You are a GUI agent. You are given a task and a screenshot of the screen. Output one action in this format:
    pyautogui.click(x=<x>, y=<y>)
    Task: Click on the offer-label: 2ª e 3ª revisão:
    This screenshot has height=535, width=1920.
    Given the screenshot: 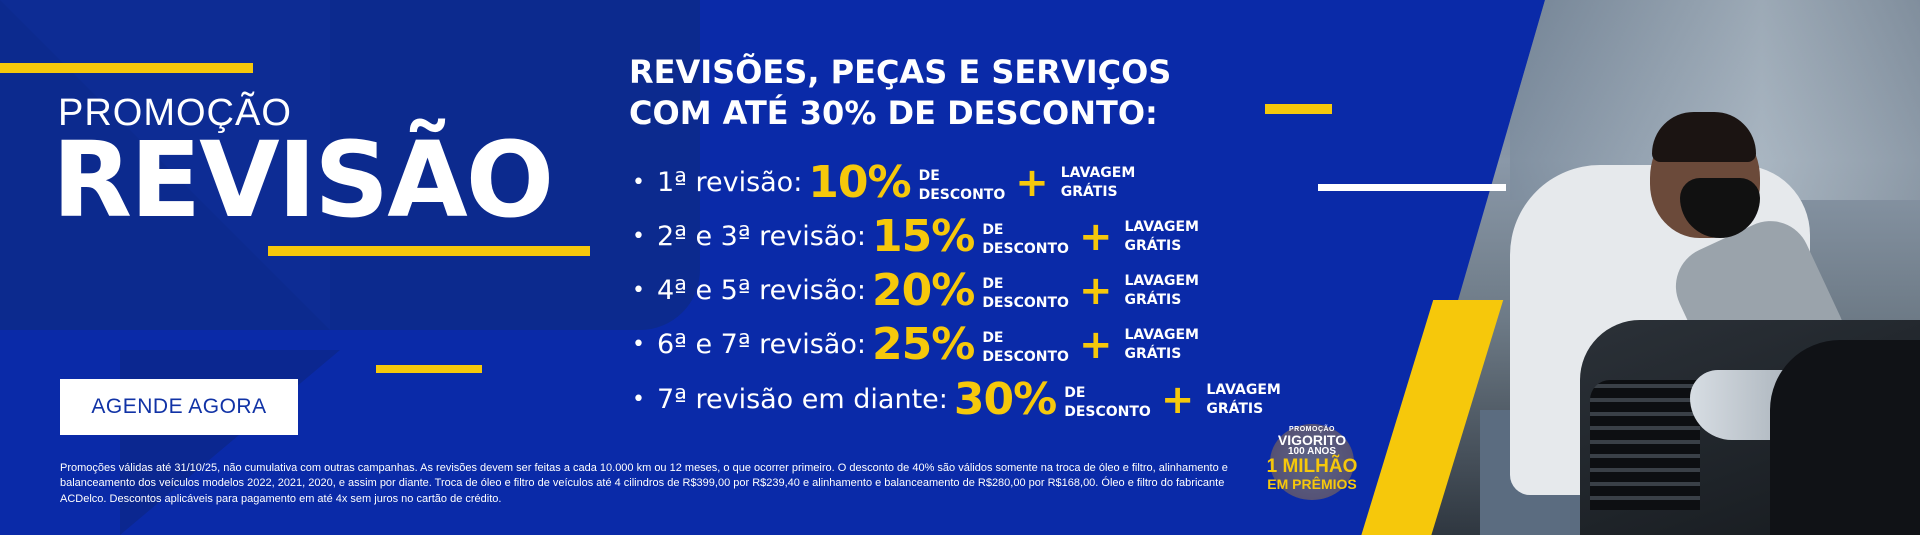 What is the action you would take?
    pyautogui.click(x=761, y=236)
    